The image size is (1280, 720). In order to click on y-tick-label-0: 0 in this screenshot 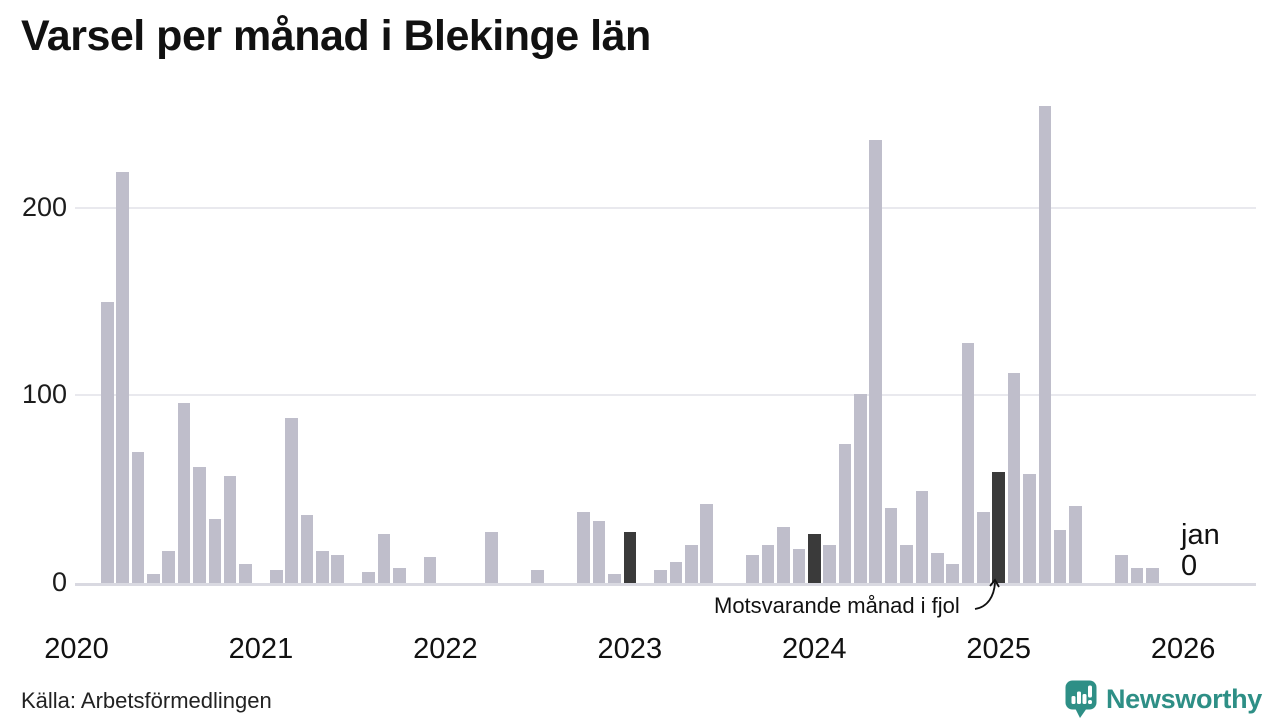, I will do `click(59, 581)`.